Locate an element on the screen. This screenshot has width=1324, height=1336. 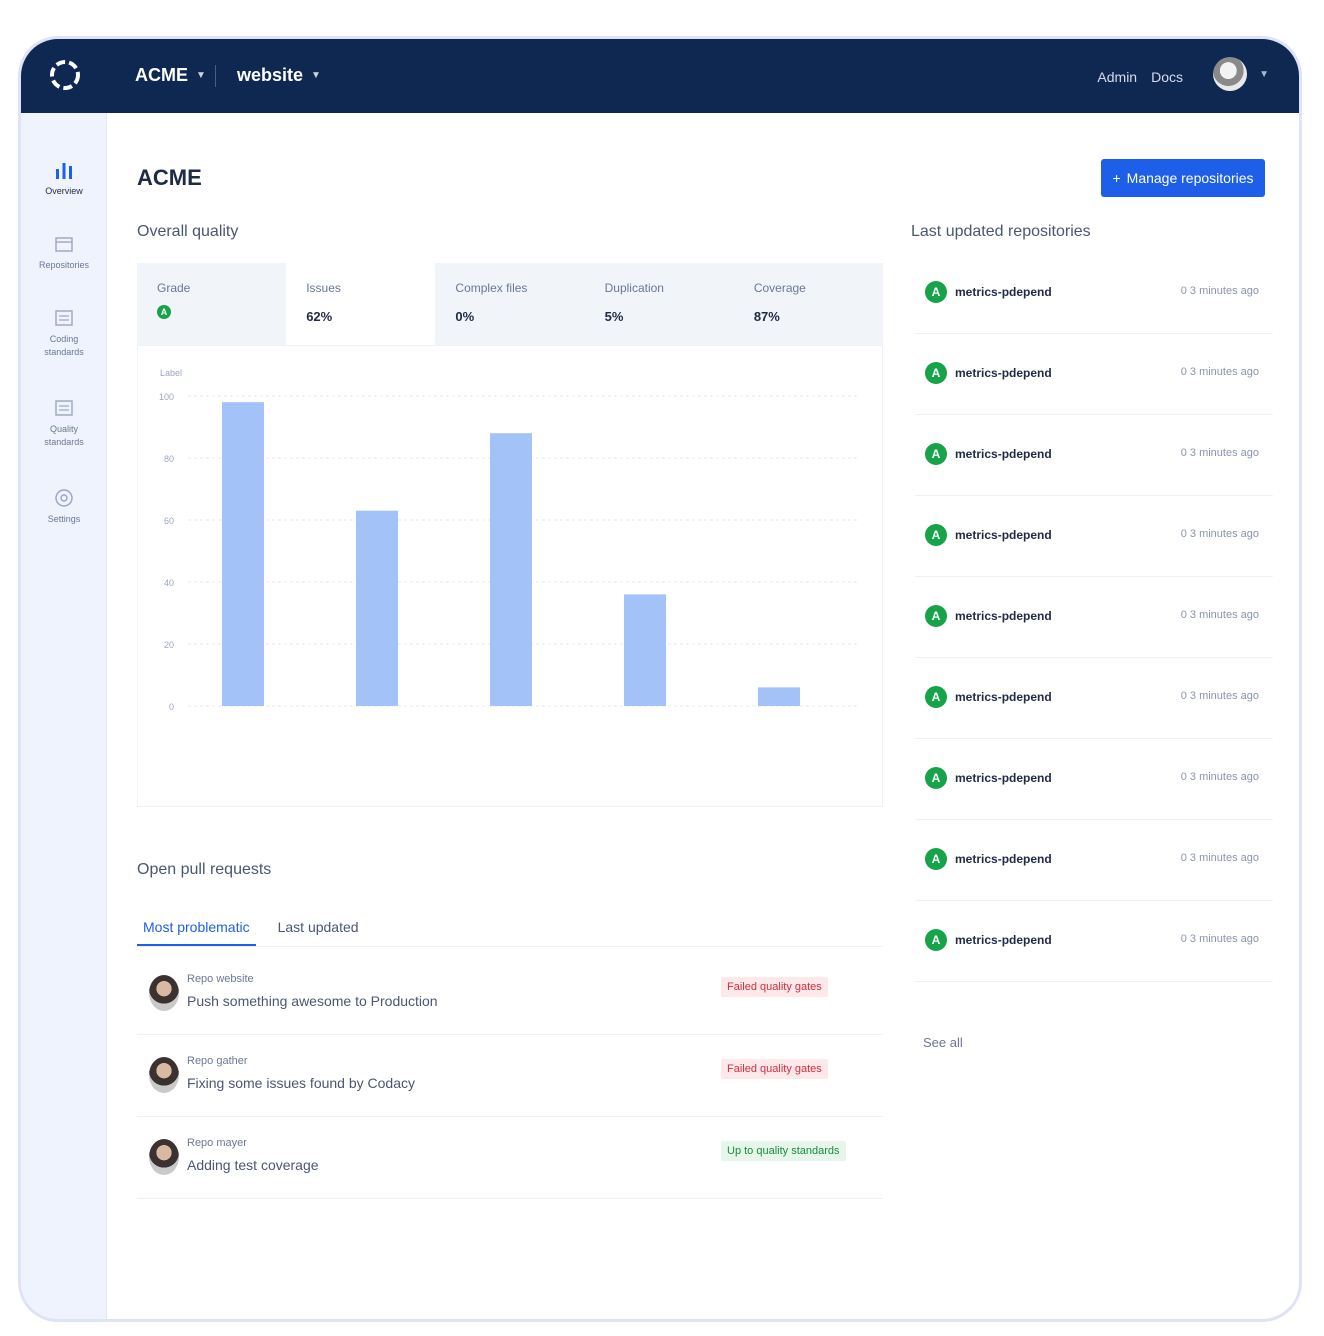
metric-complex-files: Complex files 0% is located at coordinates (509, 304).